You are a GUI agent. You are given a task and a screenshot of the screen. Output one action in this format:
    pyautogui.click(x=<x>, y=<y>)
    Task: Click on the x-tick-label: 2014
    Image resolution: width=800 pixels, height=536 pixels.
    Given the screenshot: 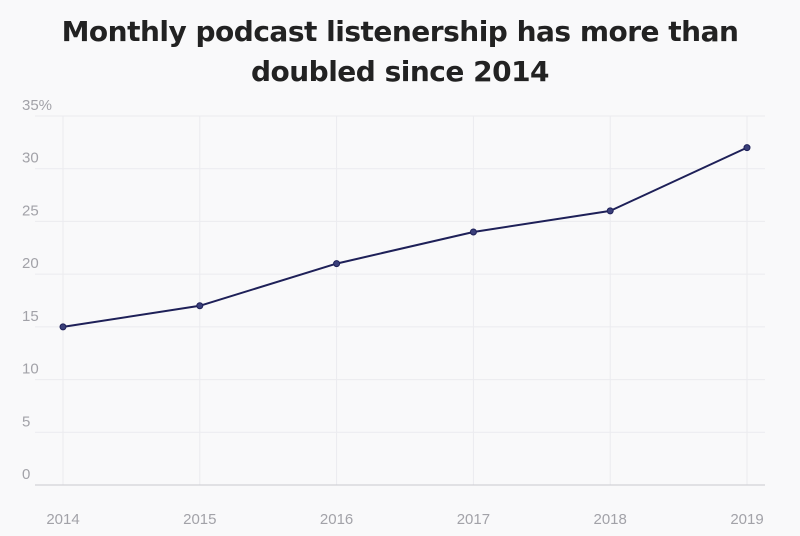 What is the action you would take?
    pyautogui.click(x=62, y=519)
    